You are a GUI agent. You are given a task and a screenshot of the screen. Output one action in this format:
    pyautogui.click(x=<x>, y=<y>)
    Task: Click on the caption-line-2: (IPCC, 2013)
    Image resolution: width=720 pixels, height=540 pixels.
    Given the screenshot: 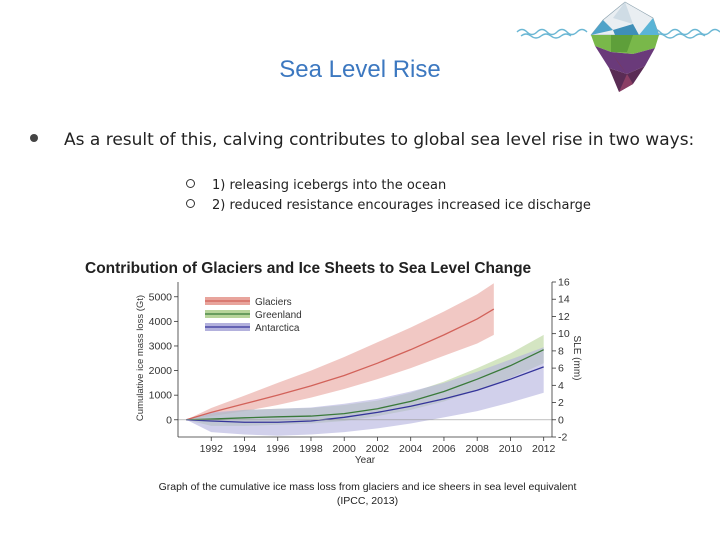 What is the action you would take?
    pyautogui.click(x=367, y=501)
    